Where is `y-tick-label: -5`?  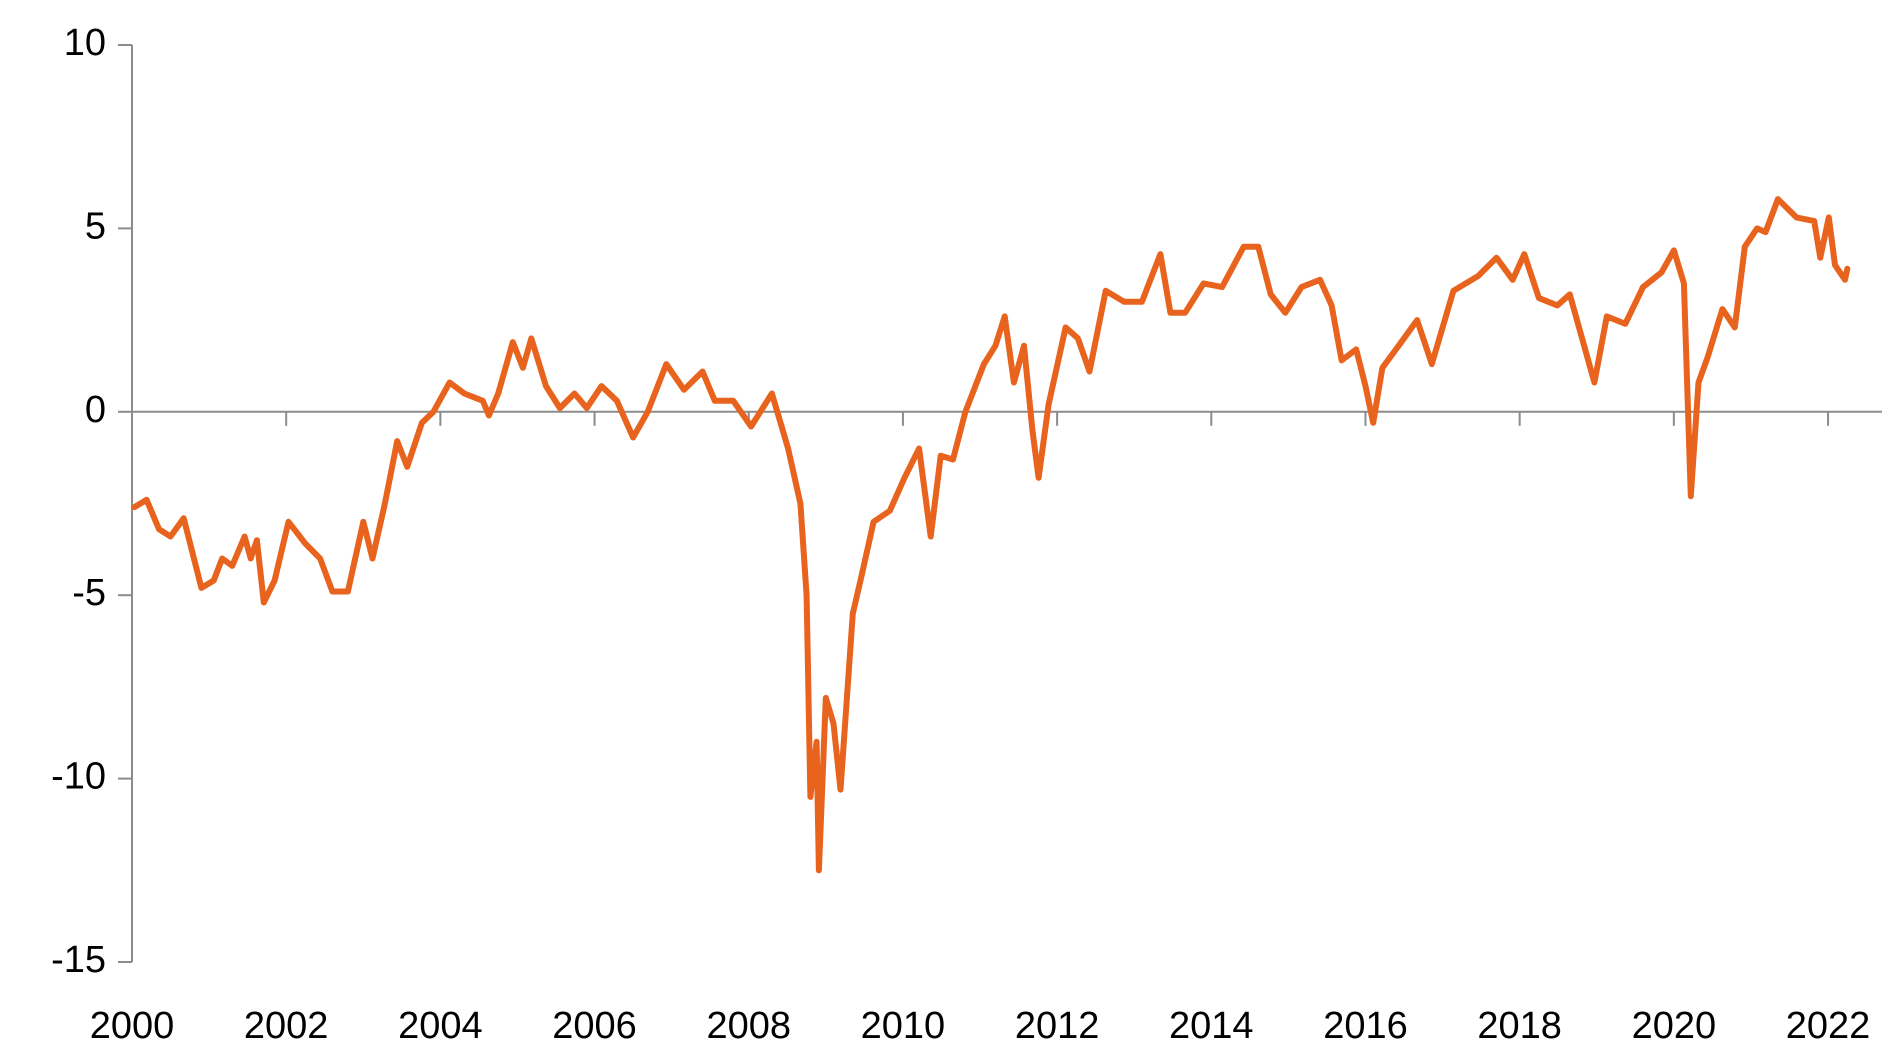
y-tick-label: -5 is located at coordinates (89, 593).